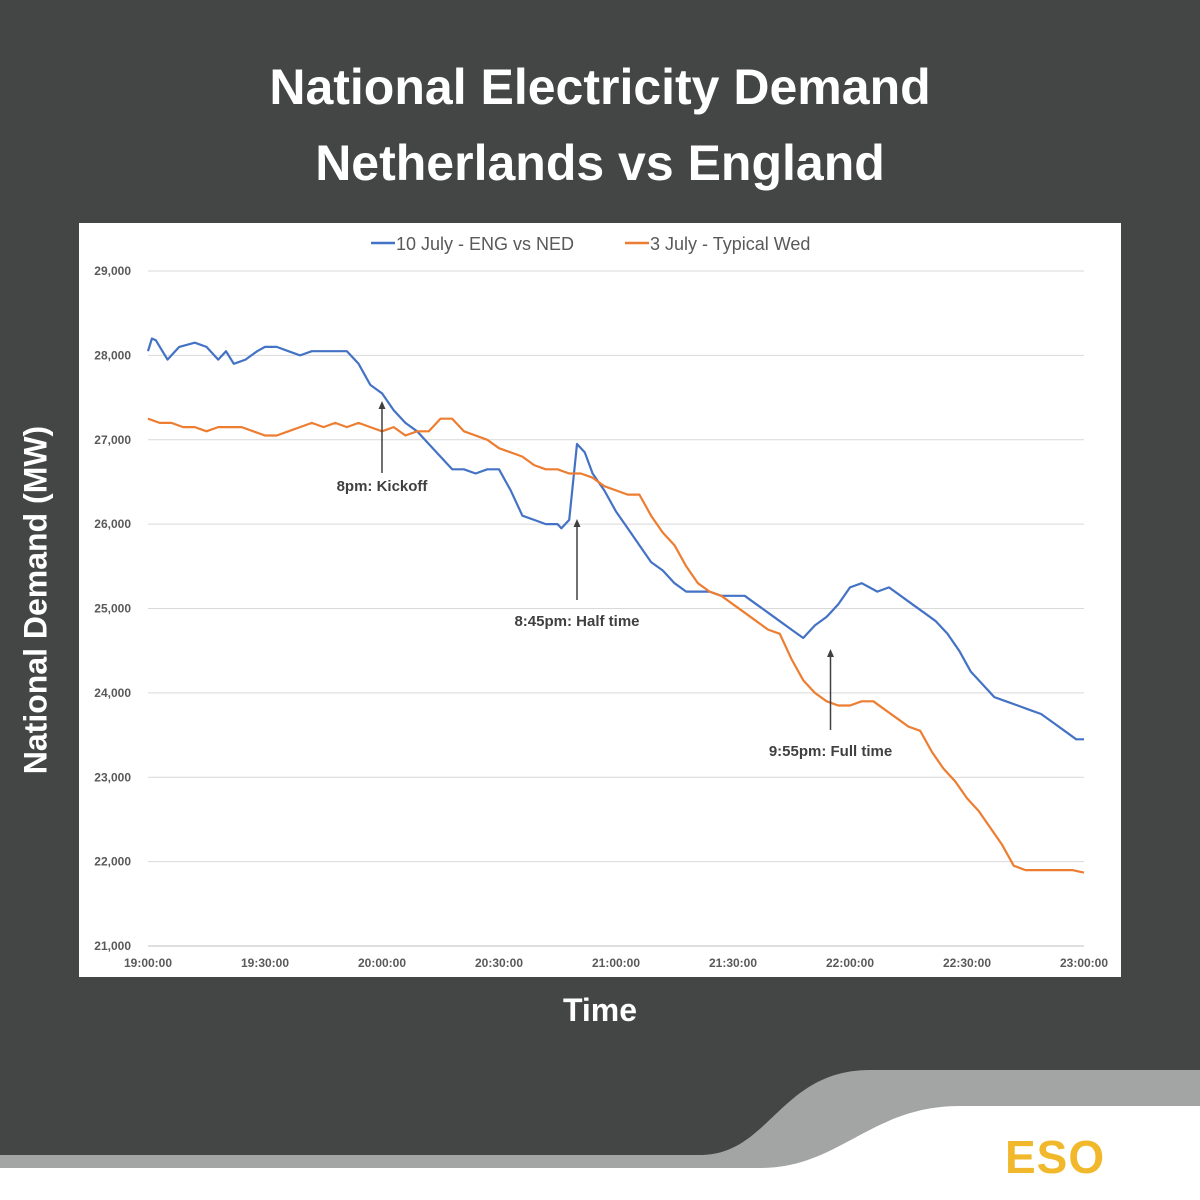  What do you see at coordinates (485, 244) in the screenshot?
I see `legend-label: 10 July - ENG vs NED` at bounding box center [485, 244].